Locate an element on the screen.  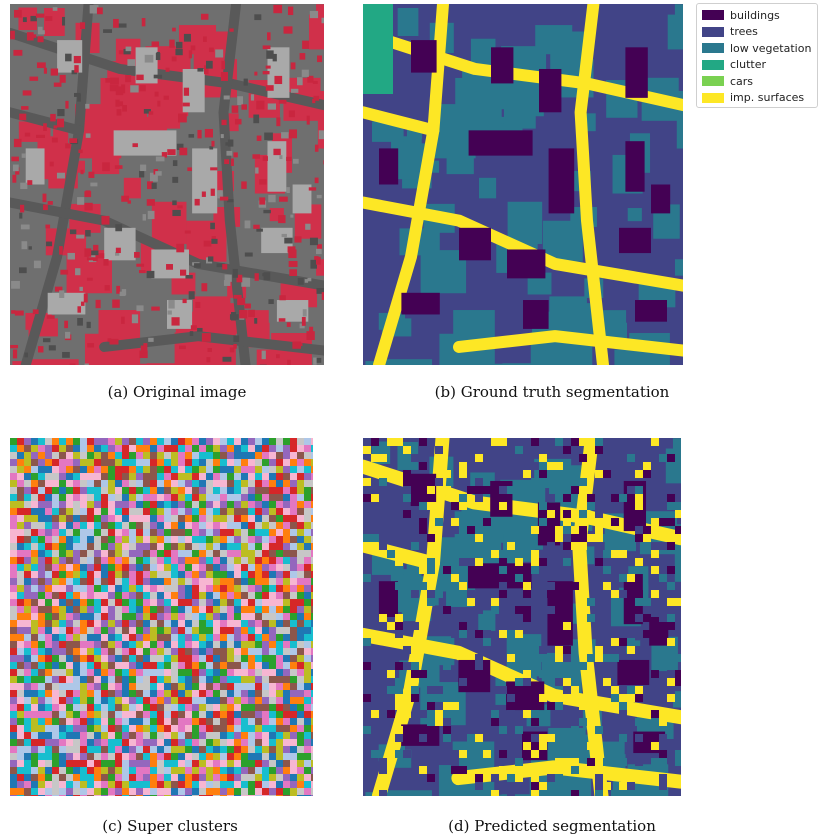
legend-item: imp. surfaces is located at coordinates (757, 98).